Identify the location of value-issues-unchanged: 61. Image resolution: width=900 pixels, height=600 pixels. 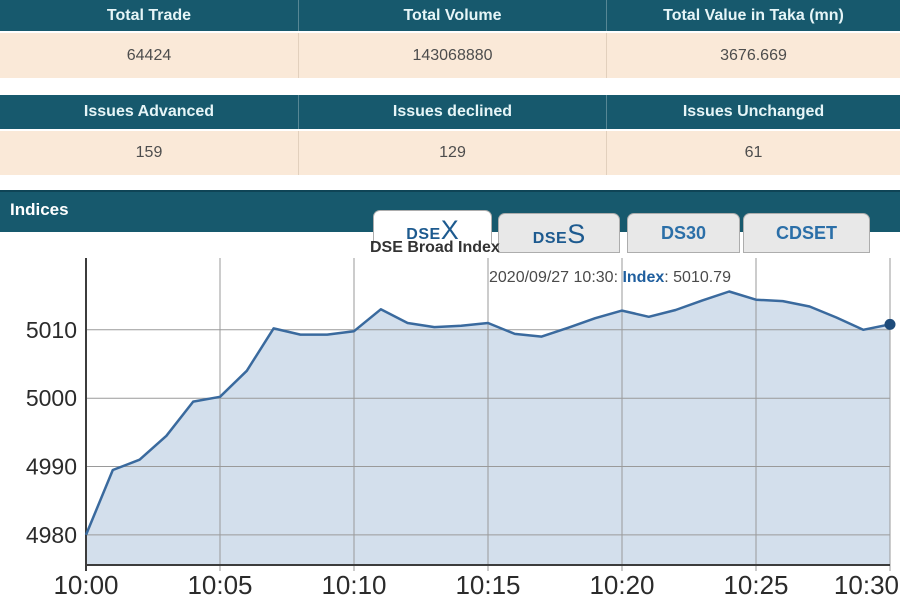
(753, 153).